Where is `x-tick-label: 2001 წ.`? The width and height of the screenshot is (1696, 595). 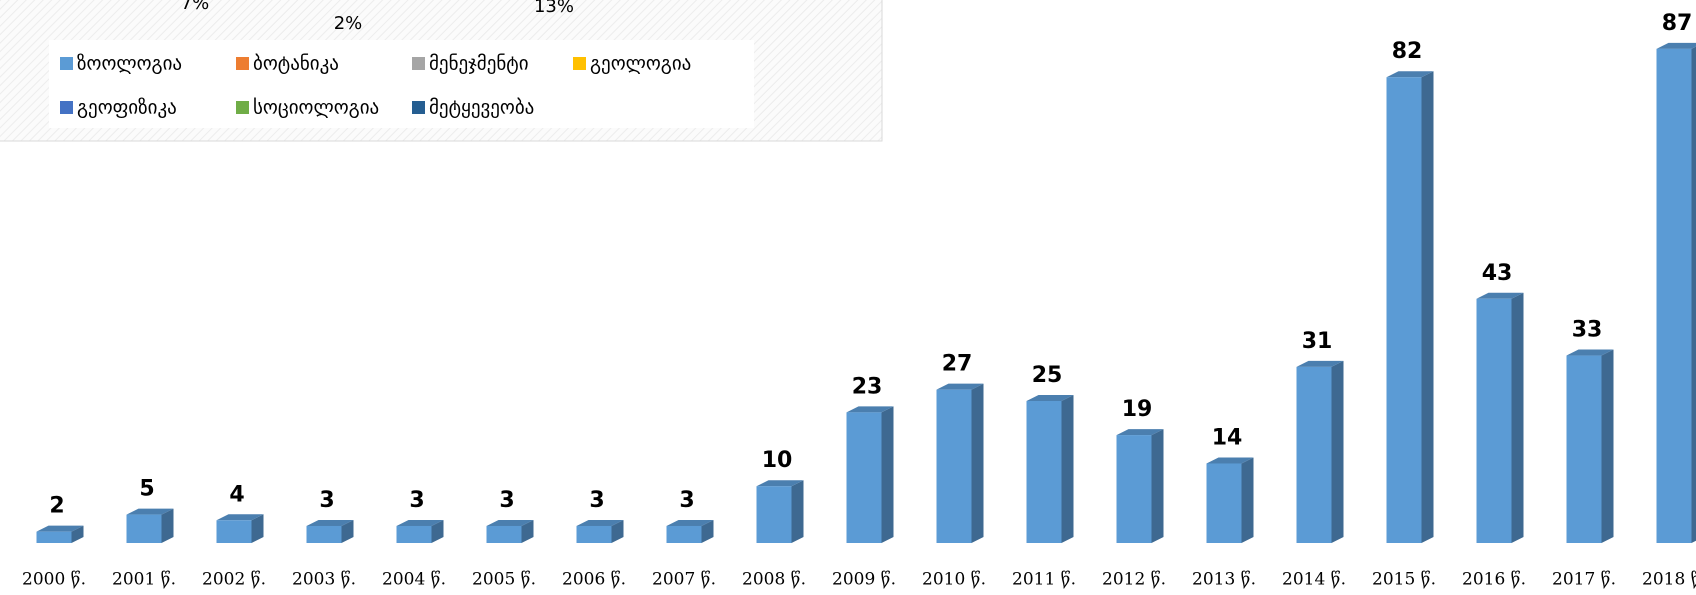
x-tick-label: 2001 წ. is located at coordinates (144, 580).